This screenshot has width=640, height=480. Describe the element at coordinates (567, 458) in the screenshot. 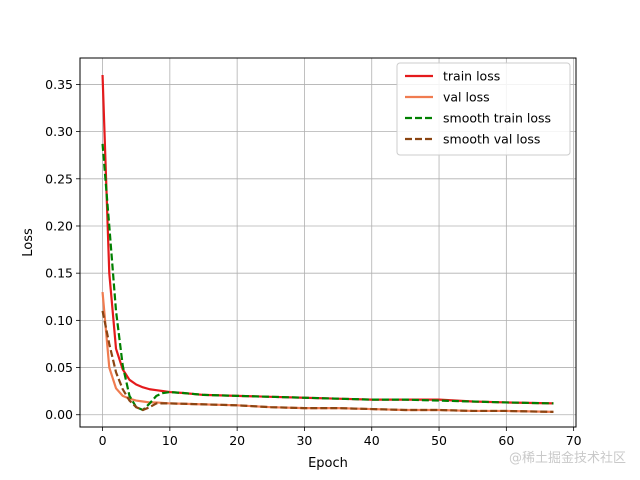

I see `watermark: @稀土掘金技术社区` at that location.